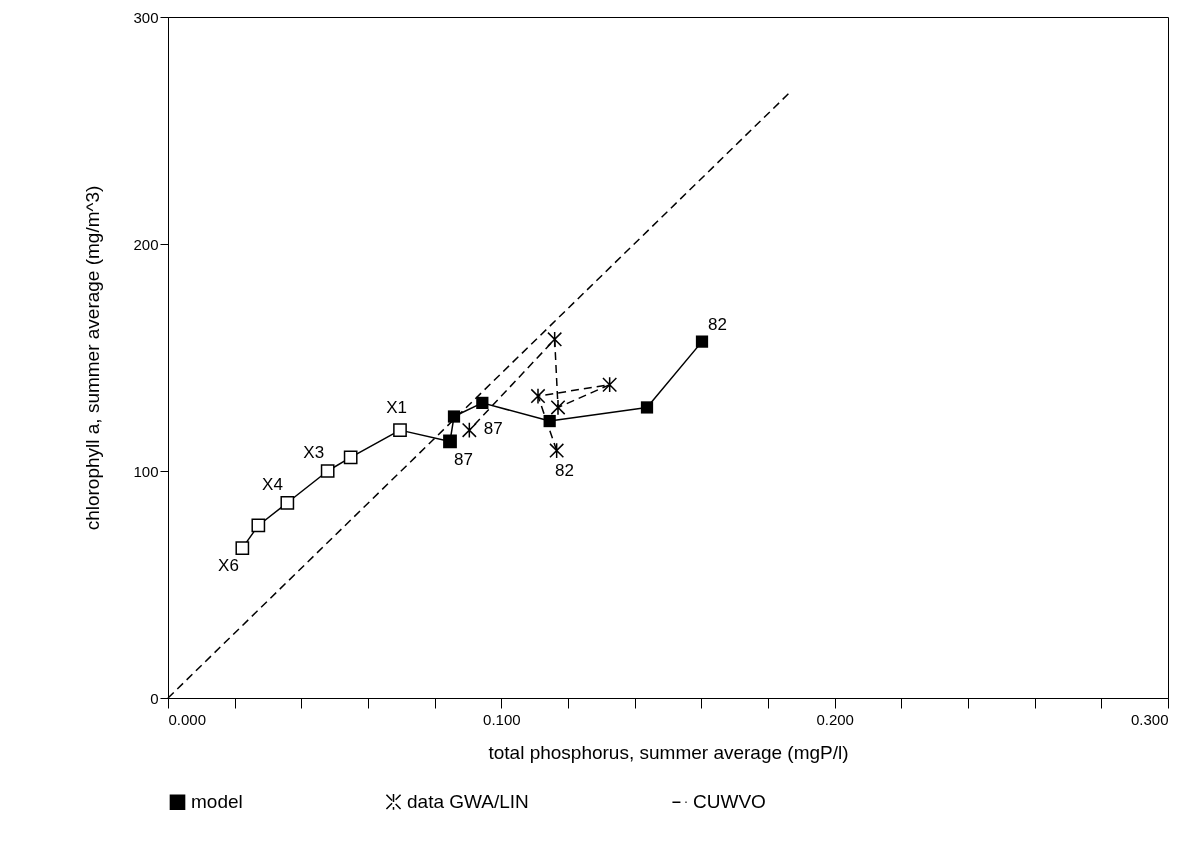  Describe the element at coordinates (146, 17) in the screenshot. I see `y-tick-label: 300` at that location.